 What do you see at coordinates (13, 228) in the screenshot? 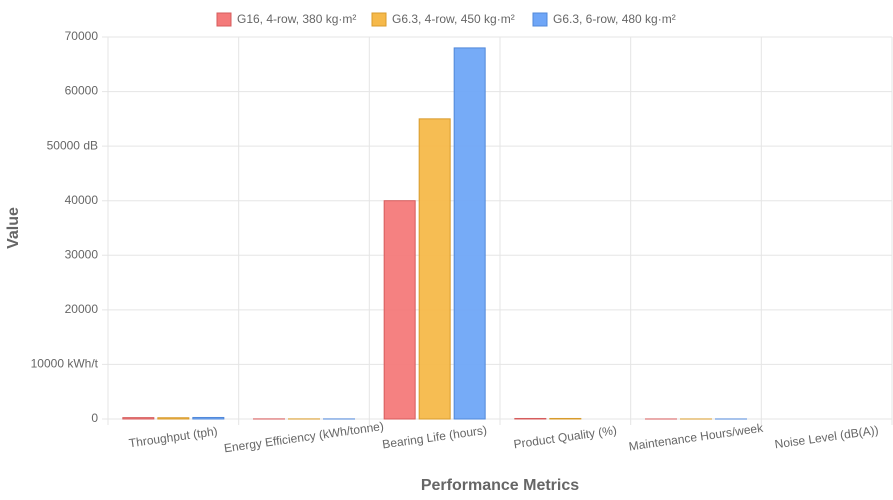
I see `y-axis-title: Value` at bounding box center [13, 228].